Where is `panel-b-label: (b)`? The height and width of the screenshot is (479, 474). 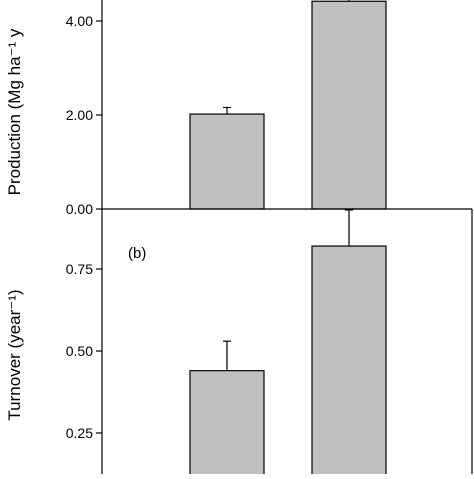
panel-b-label: (b) is located at coordinates (137, 253).